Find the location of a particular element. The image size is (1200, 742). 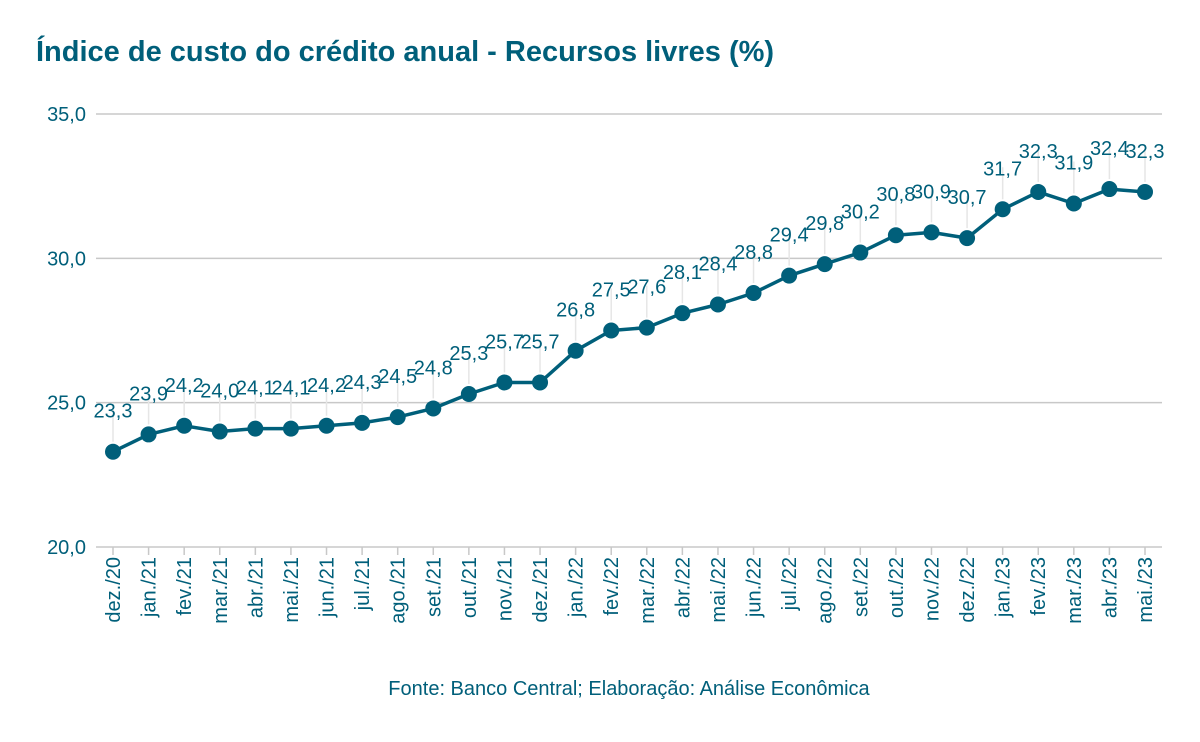

y-tick-label: 30,0 is located at coordinates (66, 259).